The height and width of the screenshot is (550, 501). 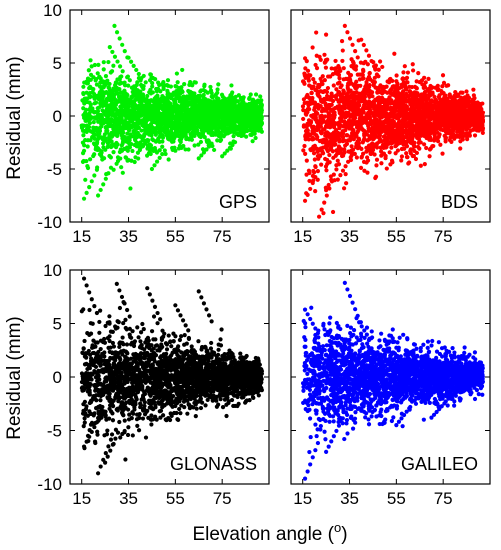 What do you see at coordinates (393, 121) in the screenshot?
I see `scatter-points` at bounding box center [393, 121].